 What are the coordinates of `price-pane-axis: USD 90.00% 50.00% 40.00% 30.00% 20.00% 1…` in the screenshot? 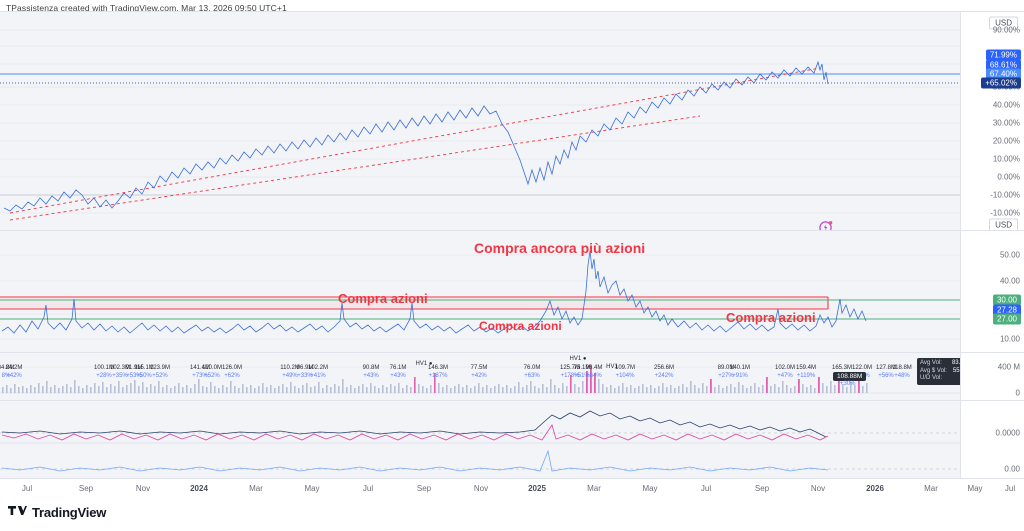 It's located at (992, 122).